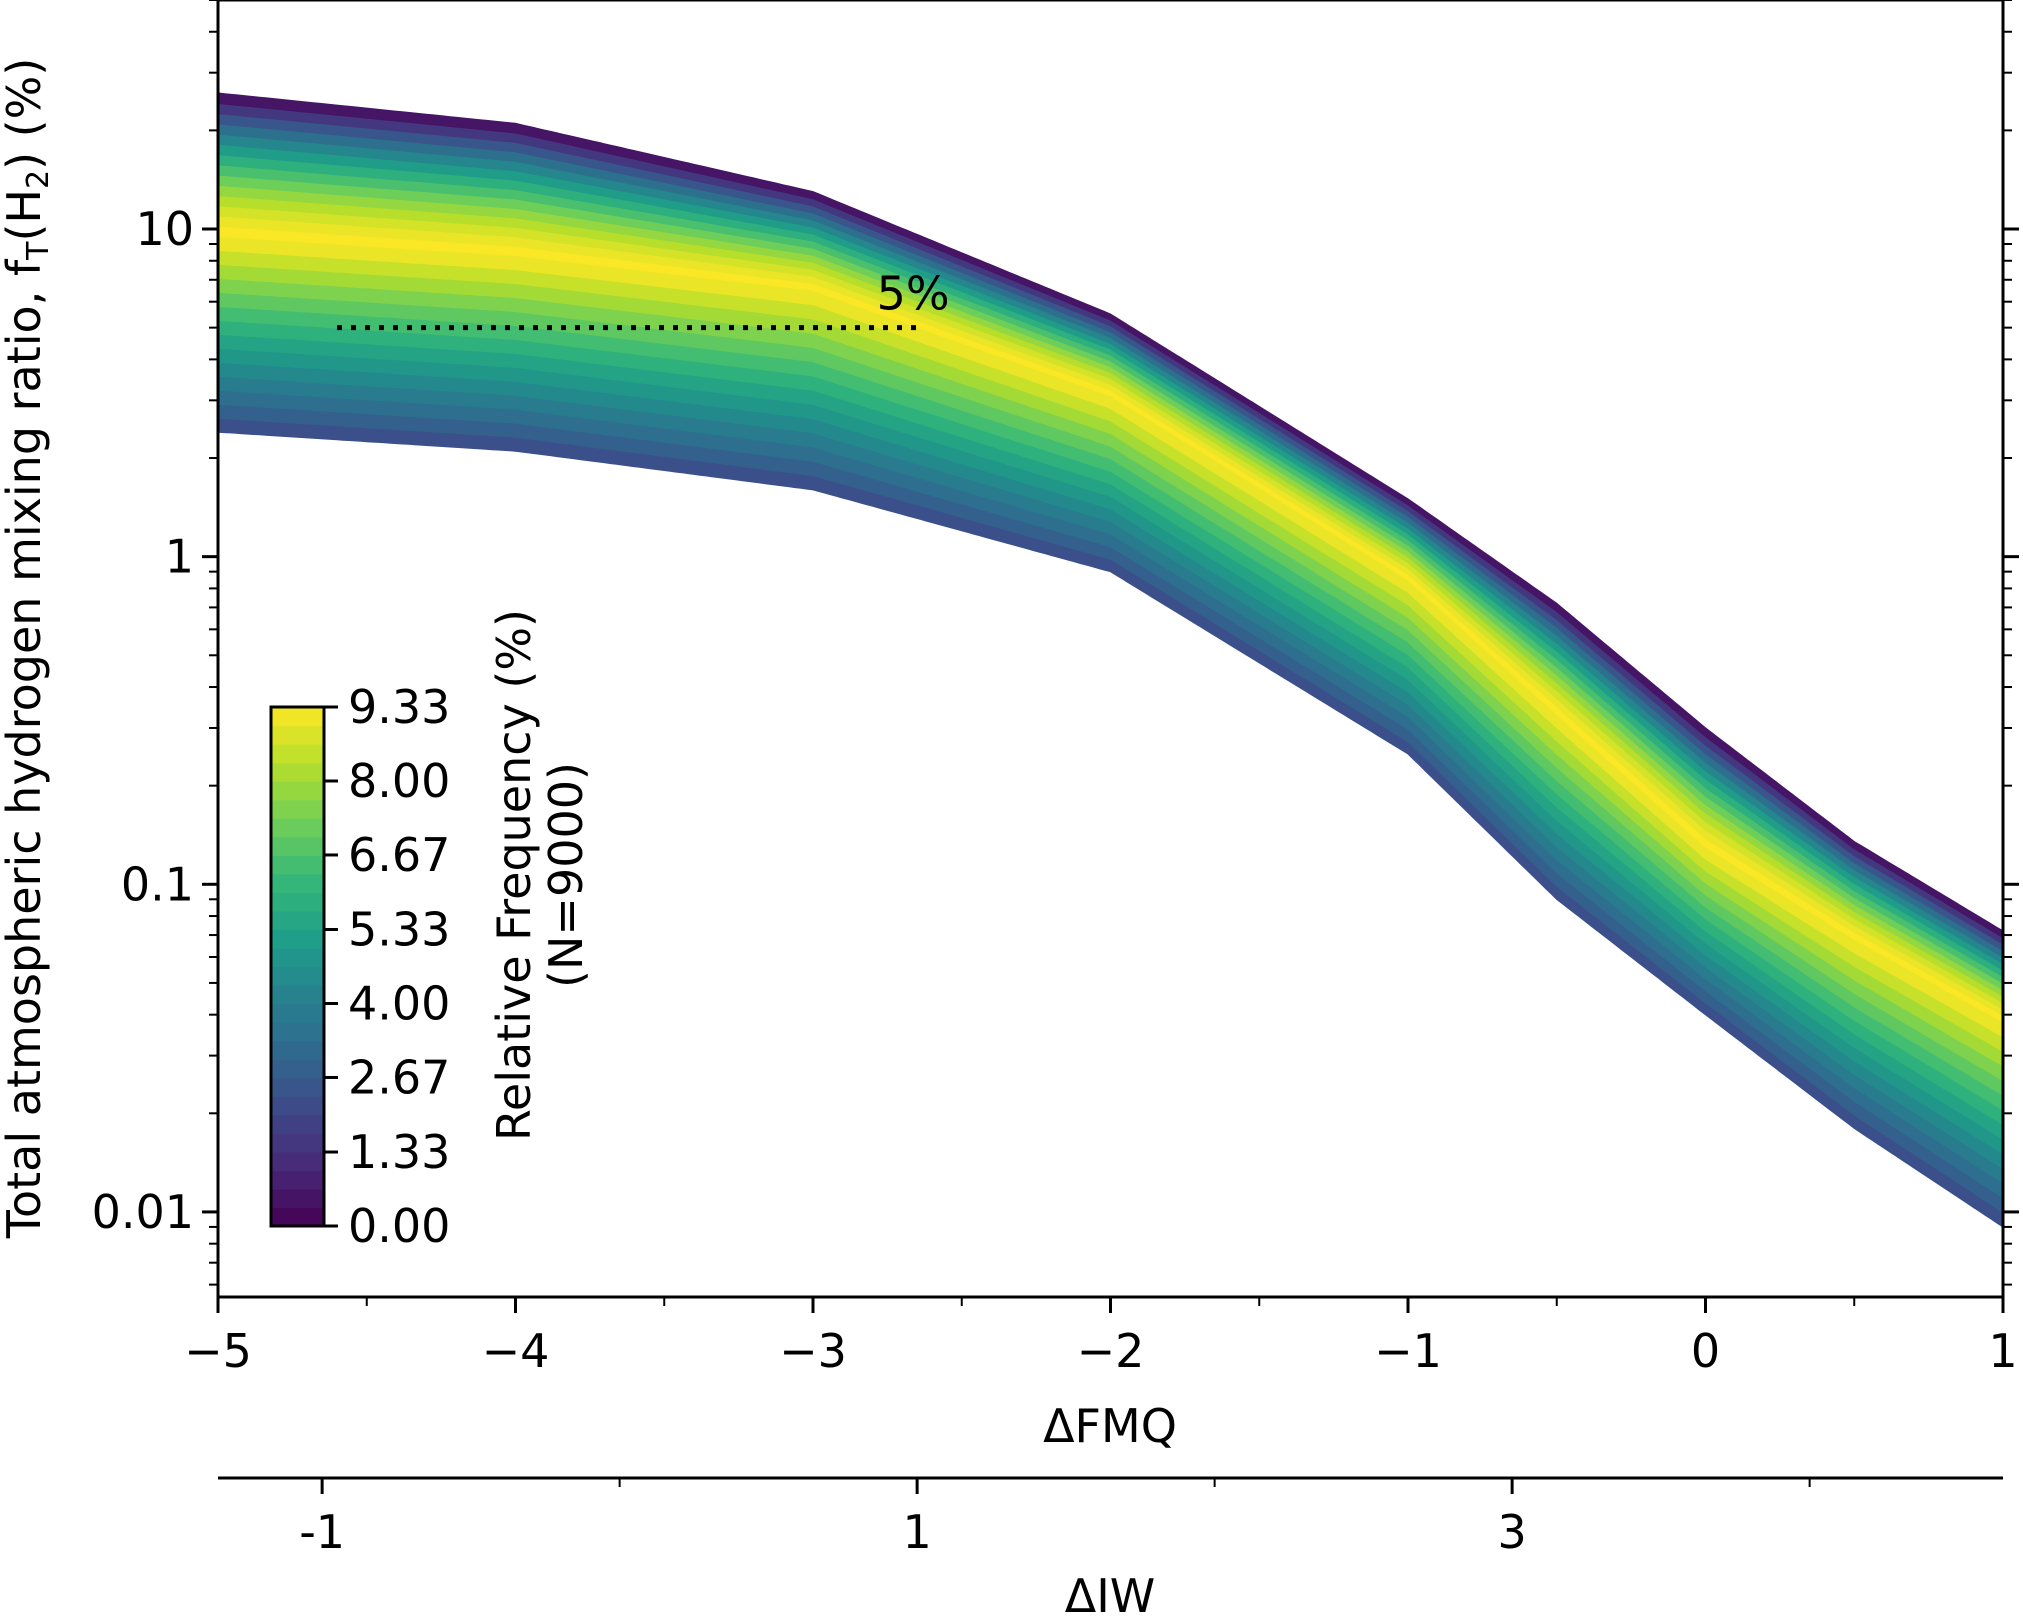 This screenshot has width=2023, height=1619. What do you see at coordinates (157, 884) in the screenshot?
I see `y-tick-label-2: 0.1` at bounding box center [157, 884].